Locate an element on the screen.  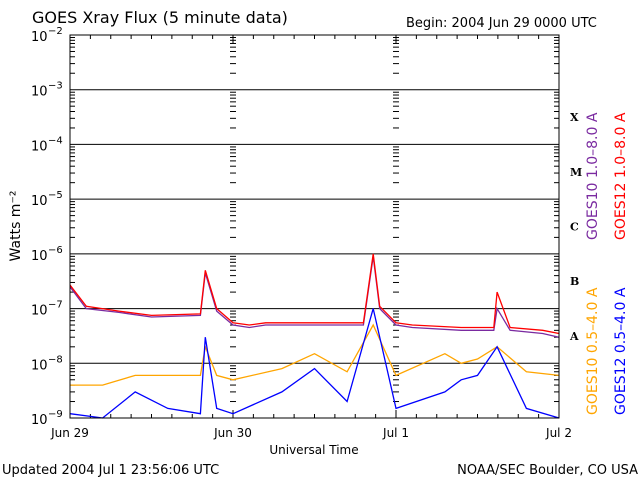
x-axis-labels: Jun 29 Jun 30 Jul 1 Jul 2 is located at coordinates (311, 433).